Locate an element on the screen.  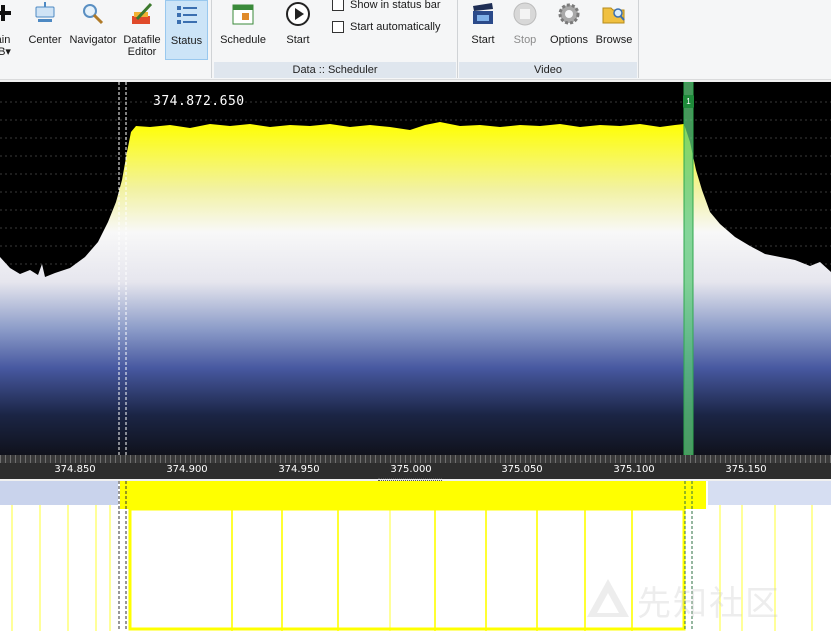
waterfall-noise-left is located at coordinates (59, 493).